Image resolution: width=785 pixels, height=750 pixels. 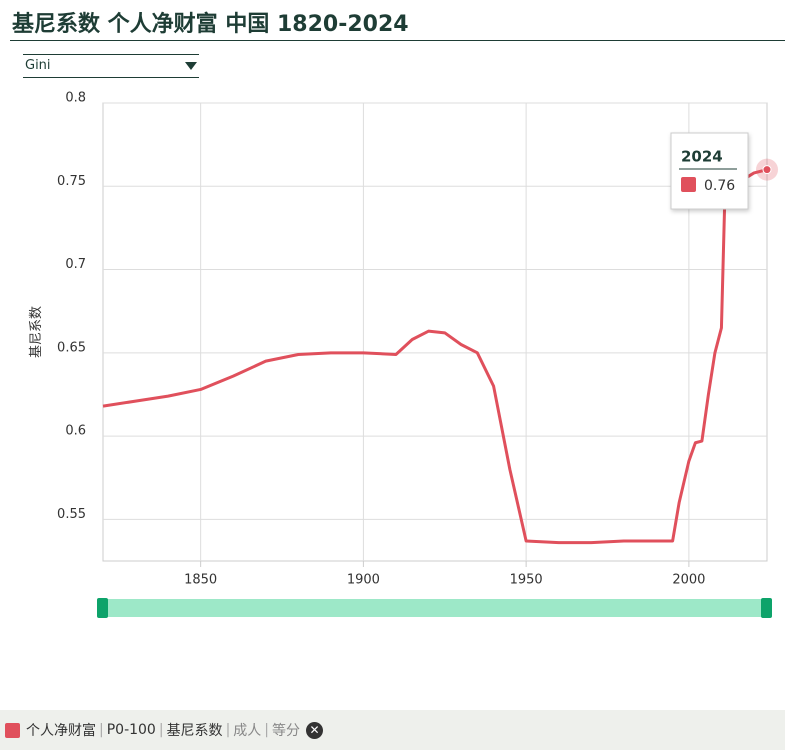 What do you see at coordinates (363, 580) in the screenshot?
I see `x-tick-label: 1900` at bounding box center [363, 580].